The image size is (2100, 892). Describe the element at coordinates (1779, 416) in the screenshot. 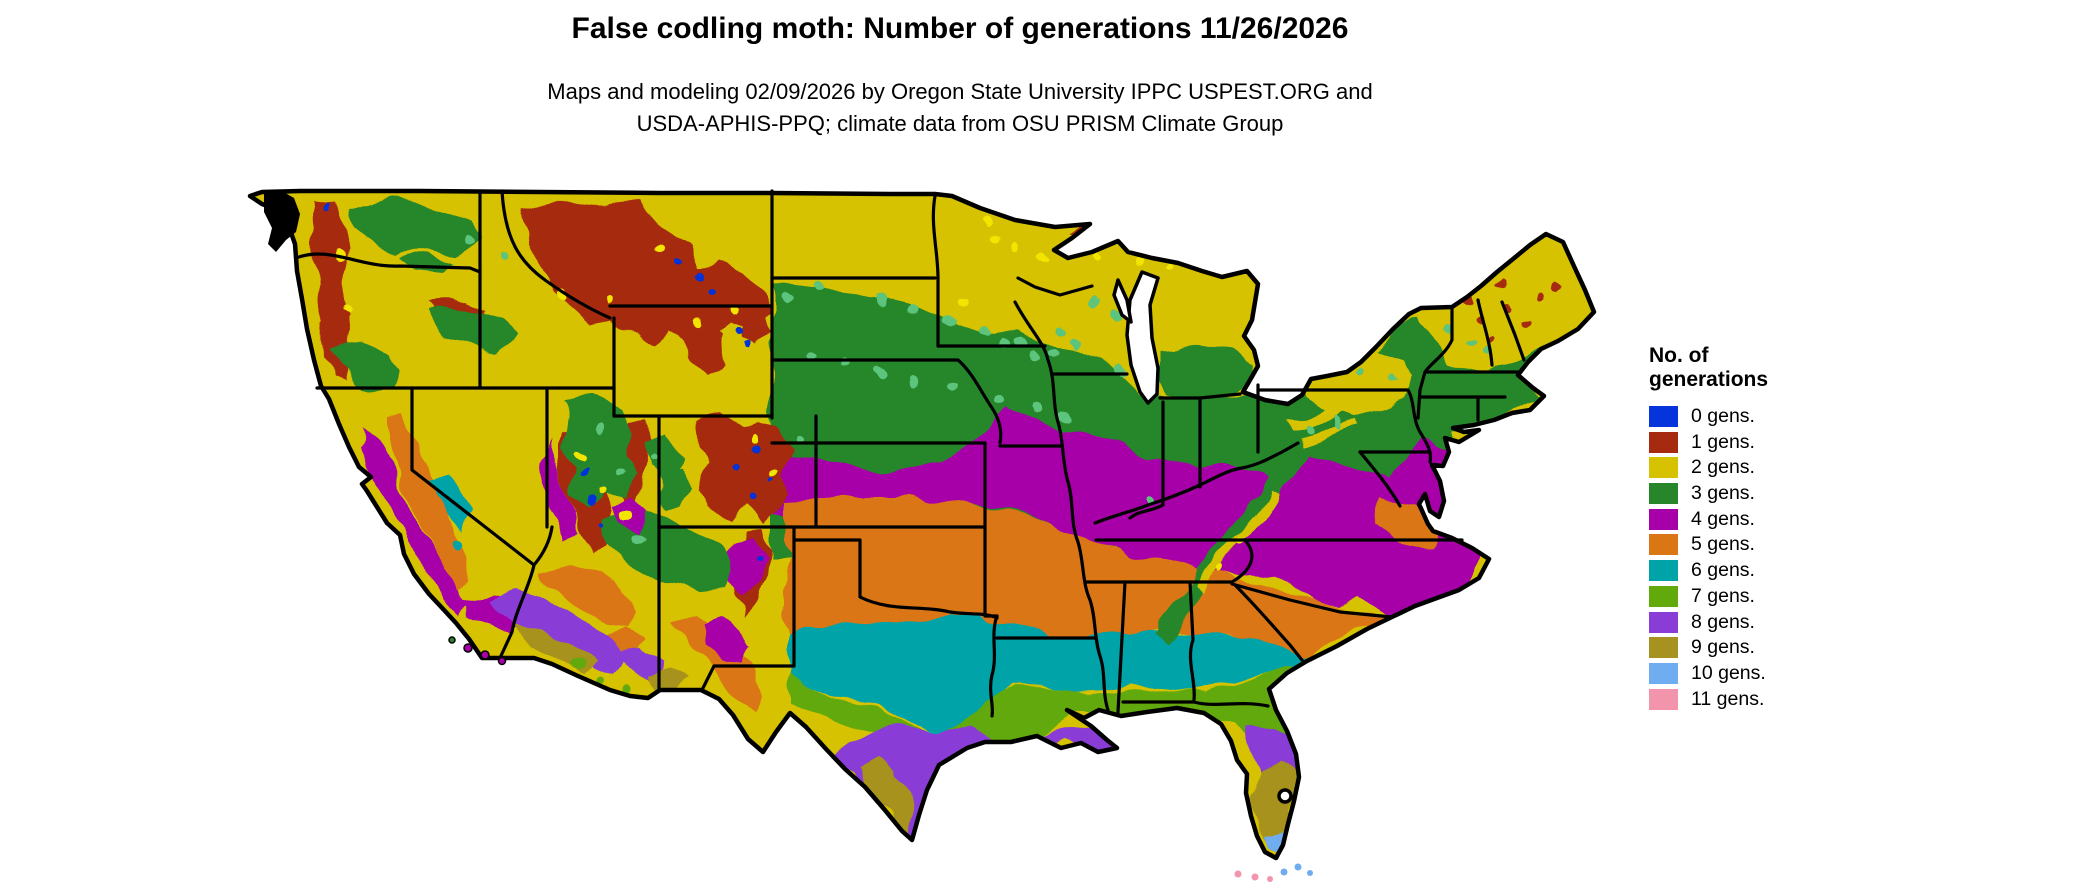

I see `legend-item-0-gens: 0 gens.` at that location.